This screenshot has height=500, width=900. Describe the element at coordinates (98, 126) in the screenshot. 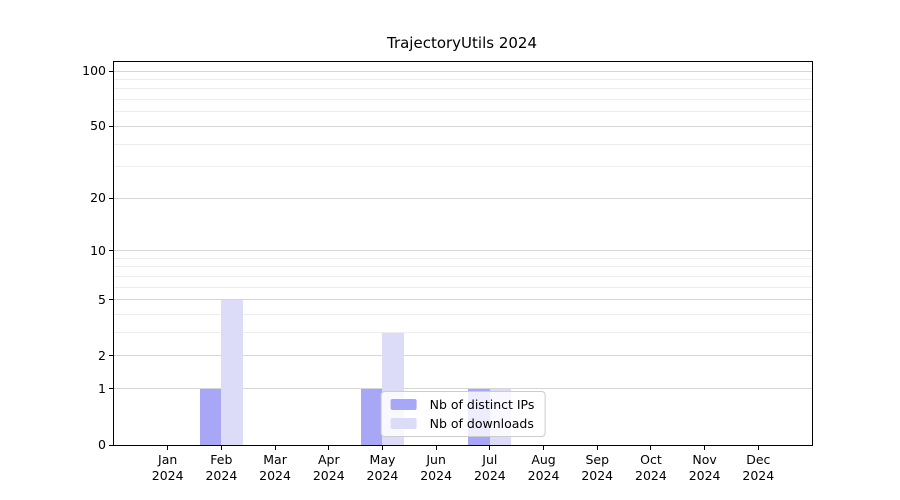

I see `y-tick-label: 50` at that location.